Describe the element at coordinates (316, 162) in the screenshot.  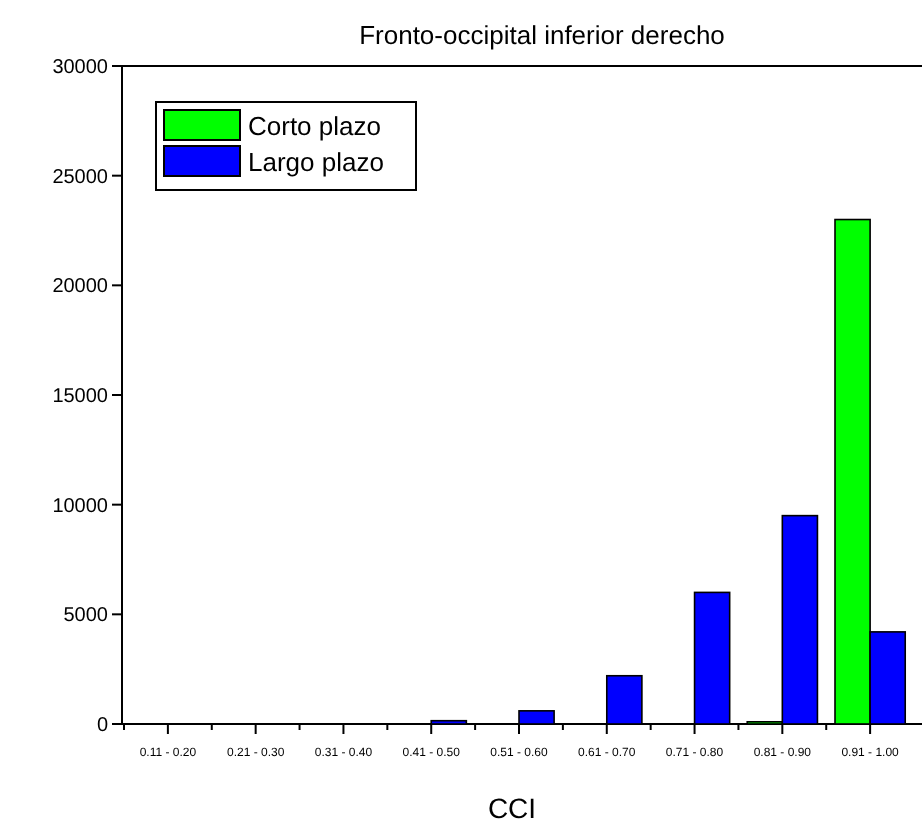
I see `legend-label: Largo plazo` at that location.